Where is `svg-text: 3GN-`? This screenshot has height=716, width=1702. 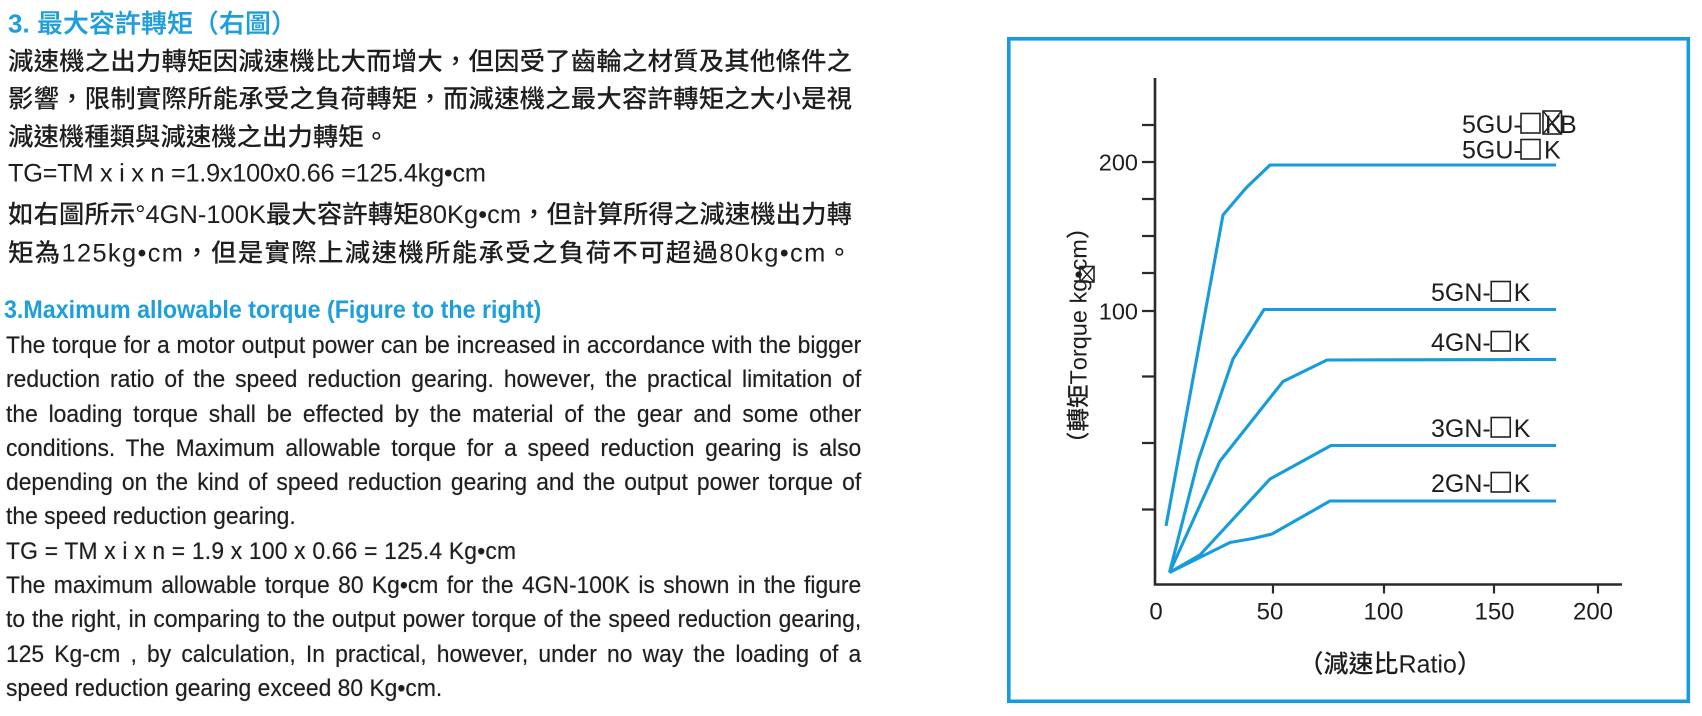
svg-text: 3GN- is located at coordinates (1461, 429).